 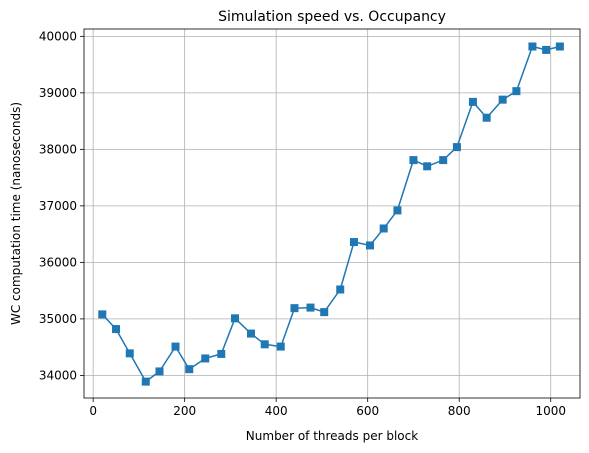 I want to click on x-tick-label: 0, so click(x=93, y=411).